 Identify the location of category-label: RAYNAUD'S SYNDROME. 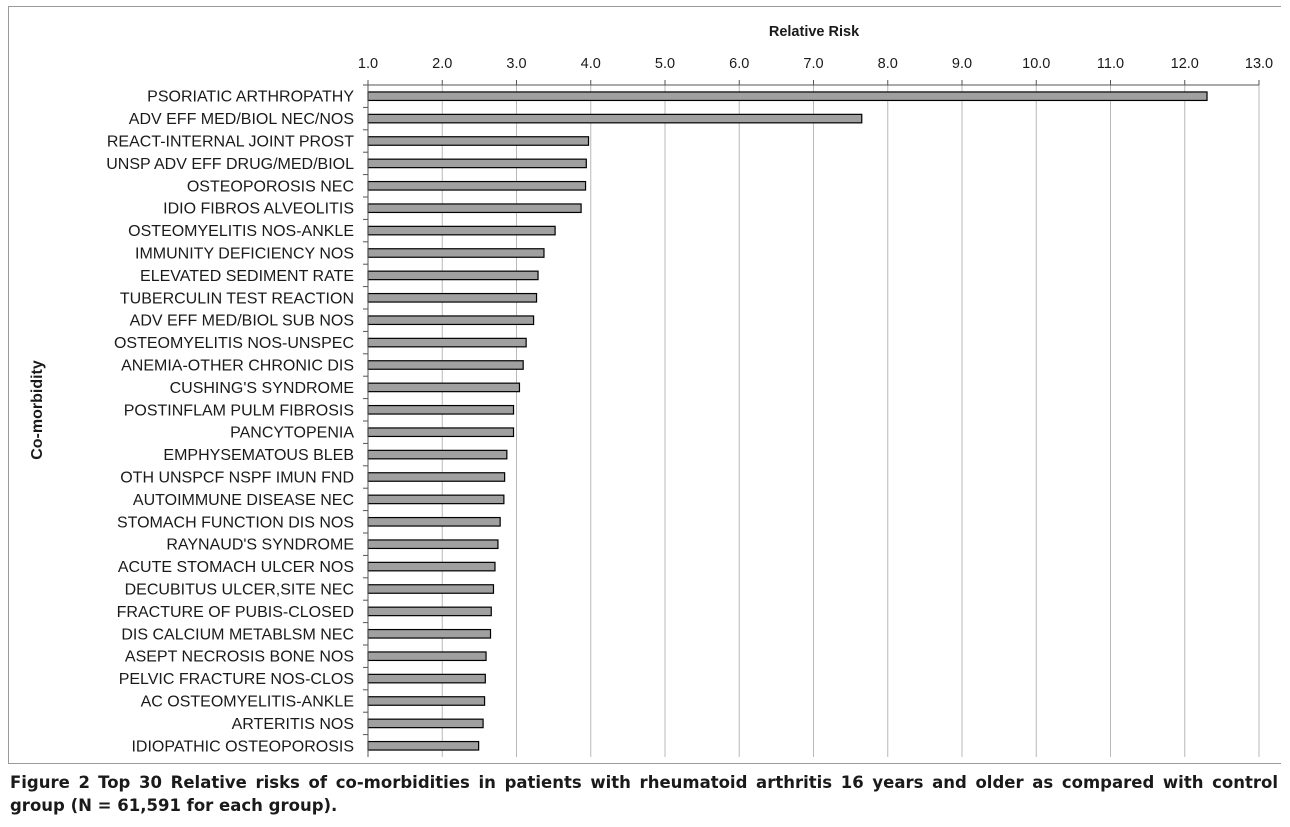
(260, 545).